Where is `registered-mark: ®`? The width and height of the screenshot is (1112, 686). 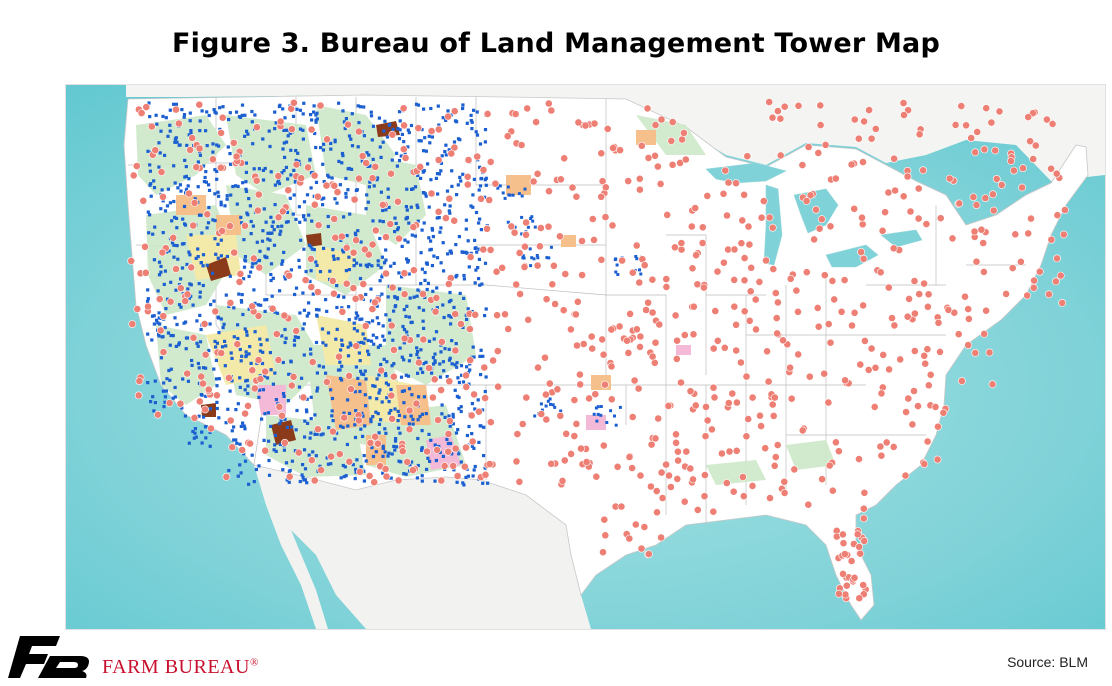
registered-mark: ® is located at coordinates (254, 662).